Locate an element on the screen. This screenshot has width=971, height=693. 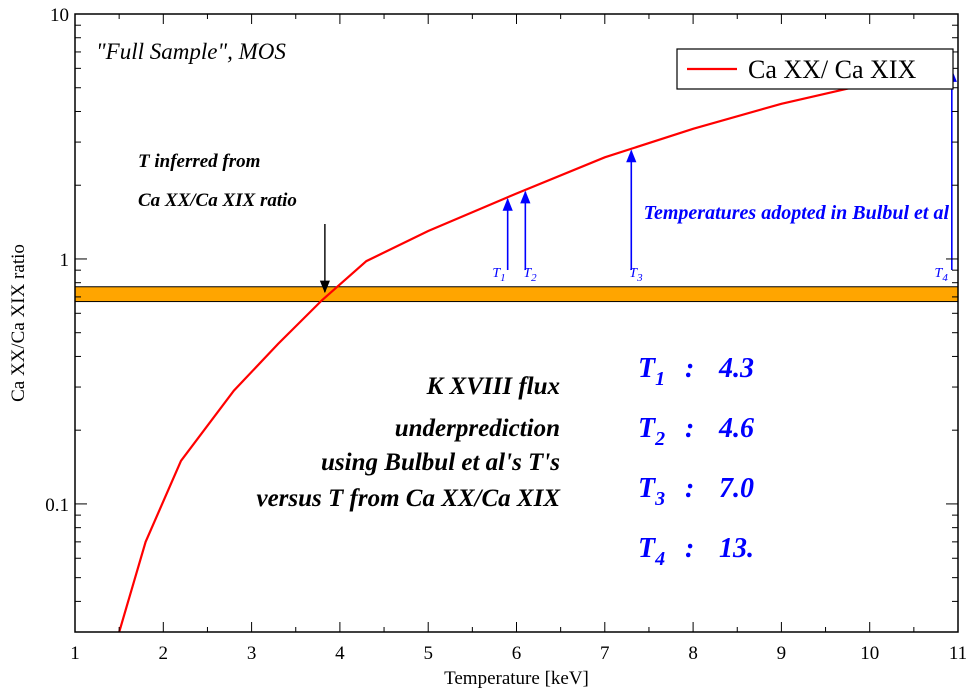
temperature-value-name-1: T1 is located at coordinates (651, 371).